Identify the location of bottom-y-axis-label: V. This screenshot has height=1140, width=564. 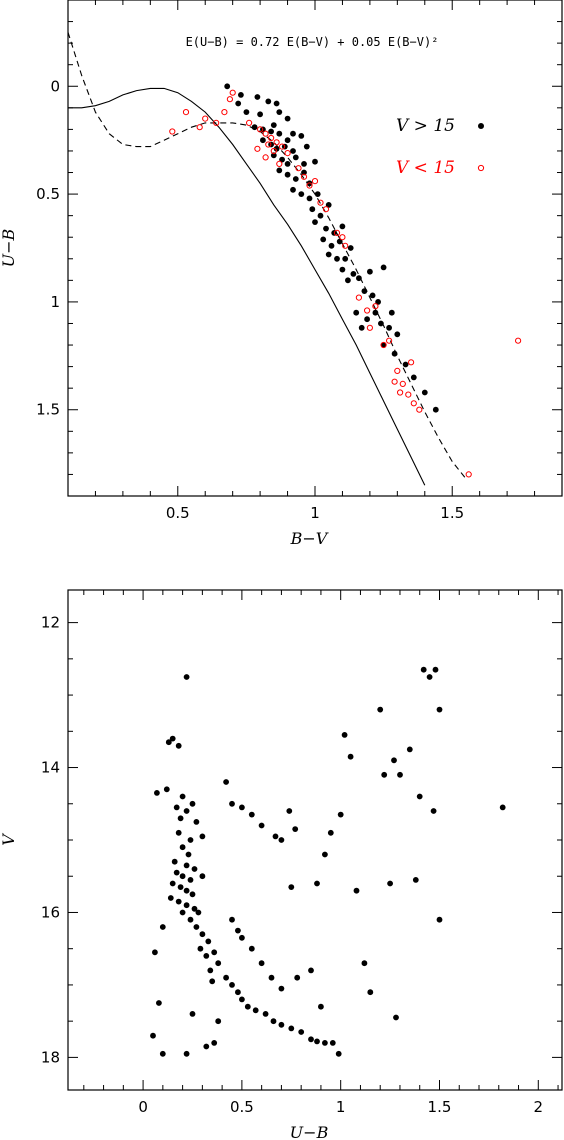
(9, 839).